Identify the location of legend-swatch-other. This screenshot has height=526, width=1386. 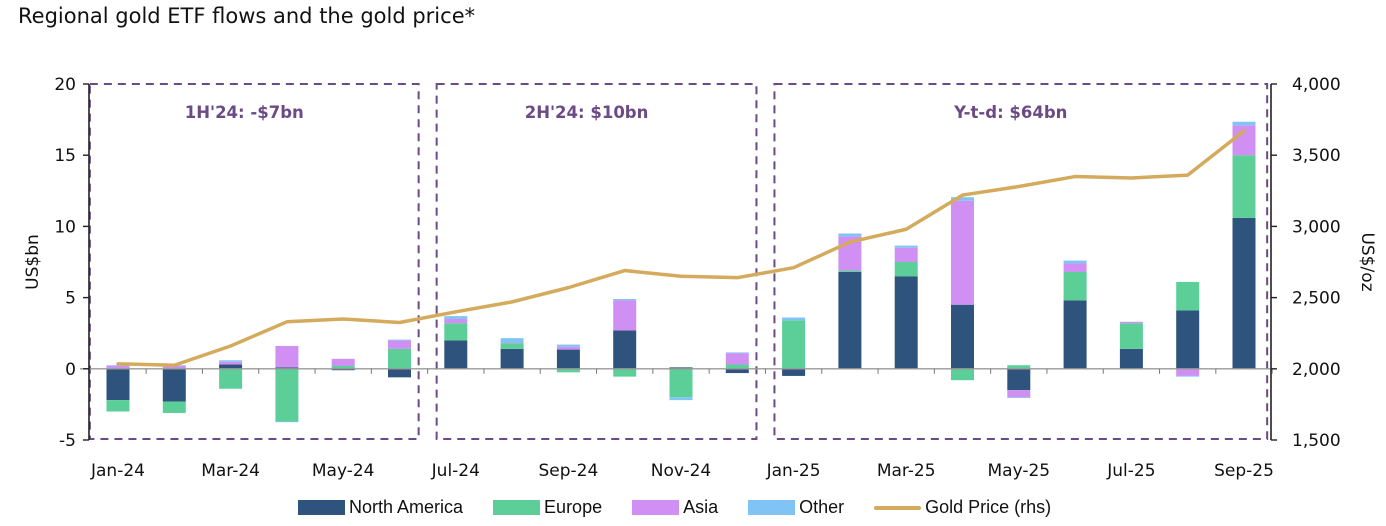
(772, 507).